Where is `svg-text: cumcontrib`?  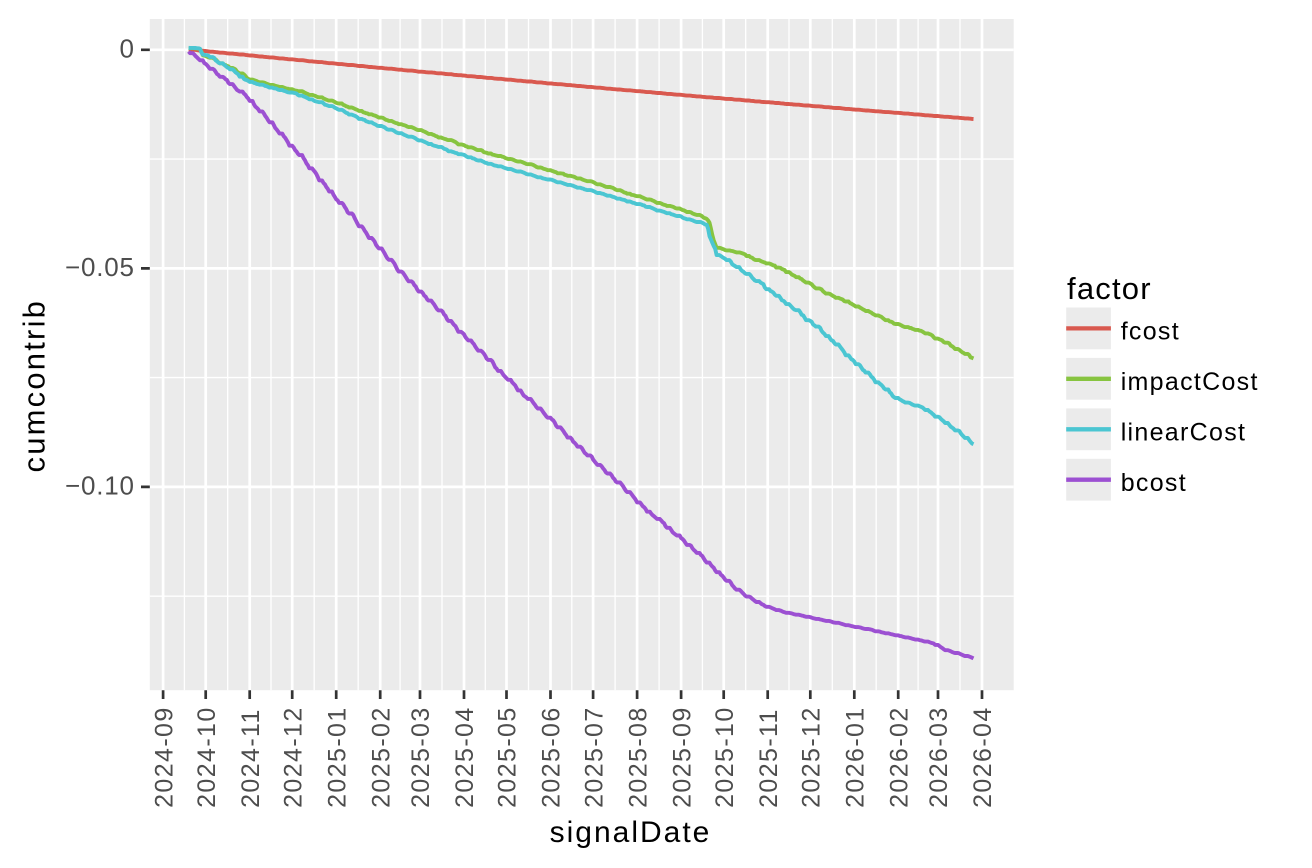 svg-text: cumcontrib is located at coordinates (34, 386).